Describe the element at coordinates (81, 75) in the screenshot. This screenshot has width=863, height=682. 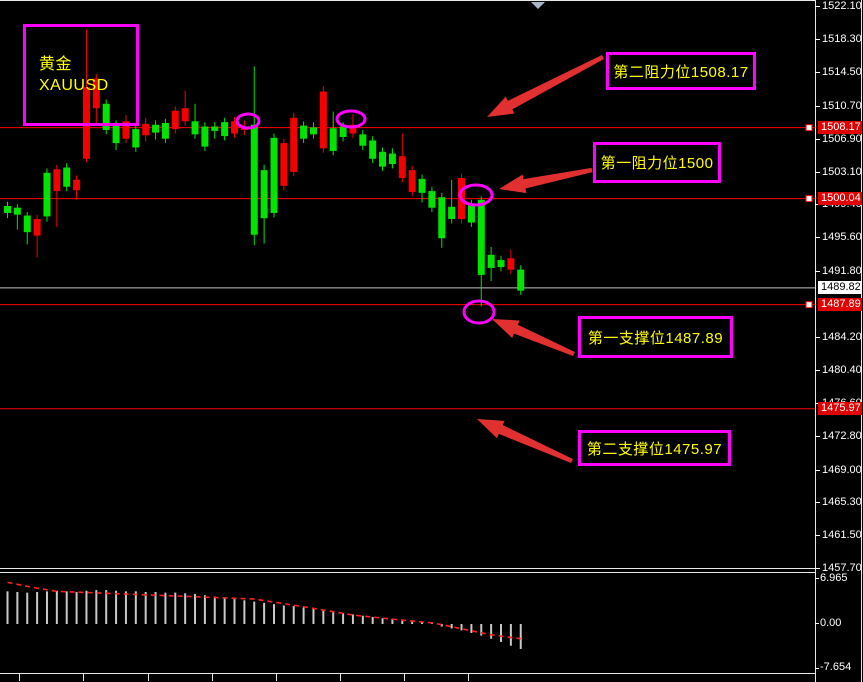
I see `symbol-annotation-box: 黄金 XAUUSD` at that location.